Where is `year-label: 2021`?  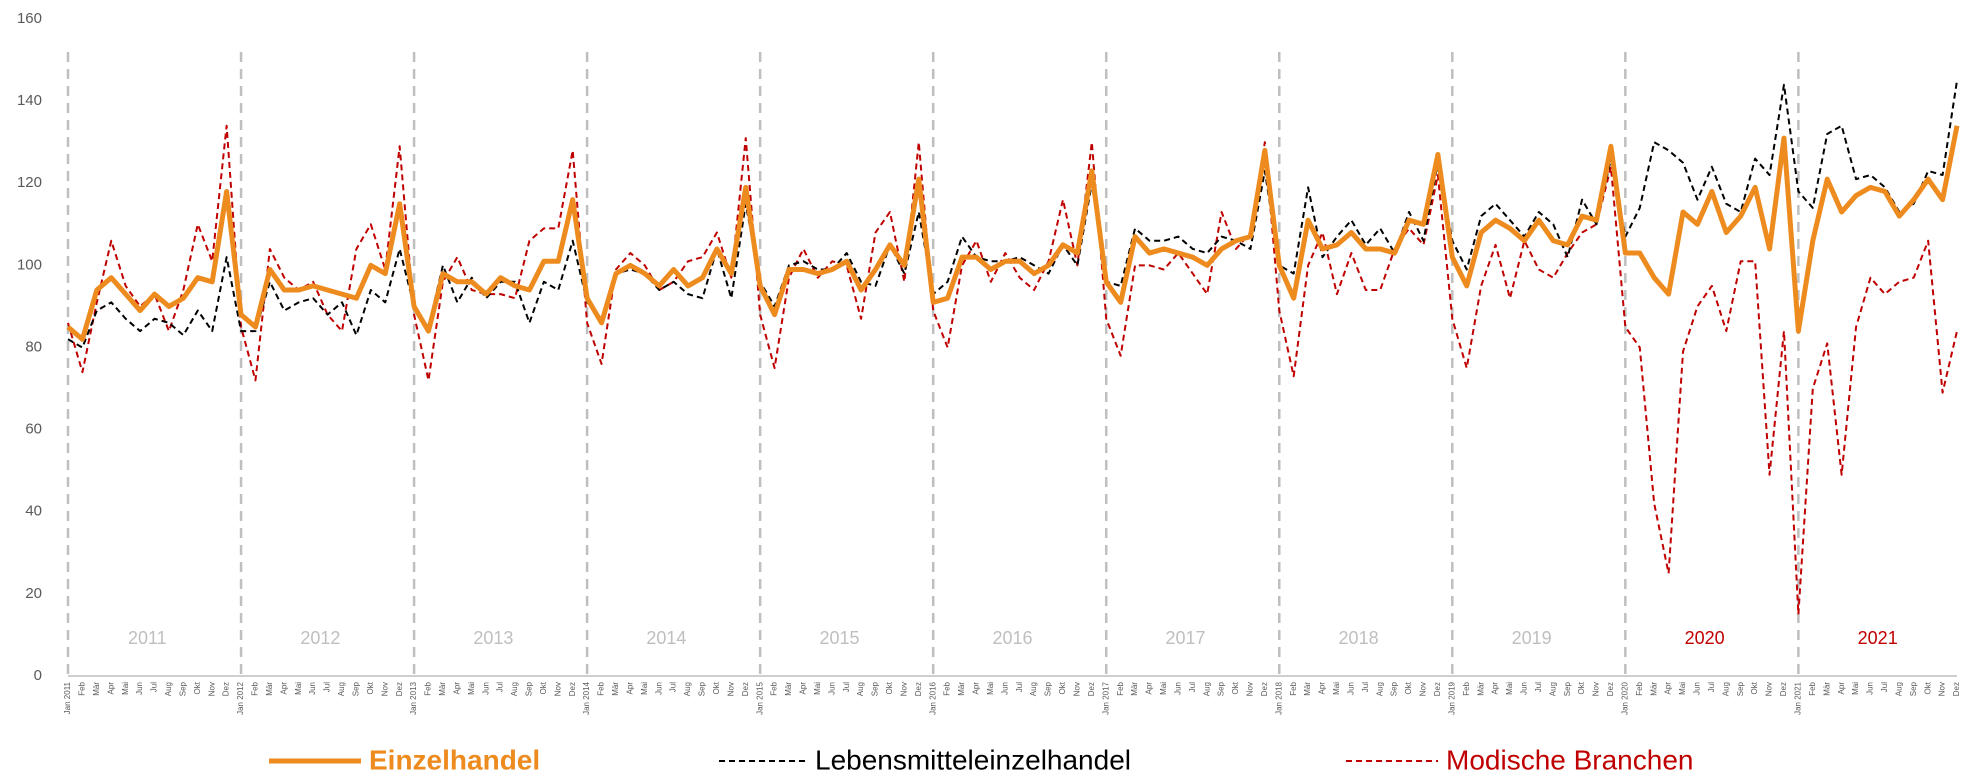
year-label: 2021 is located at coordinates (1878, 638).